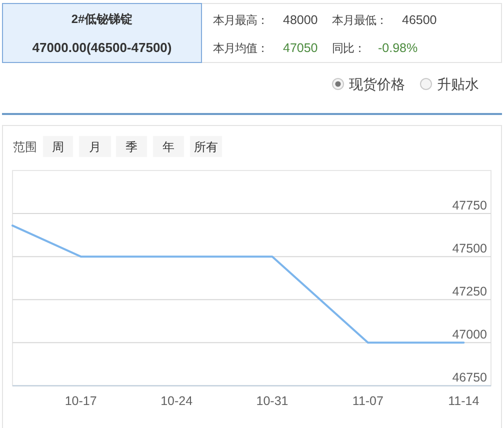  I want to click on xtick: 10-17, so click(80, 401).